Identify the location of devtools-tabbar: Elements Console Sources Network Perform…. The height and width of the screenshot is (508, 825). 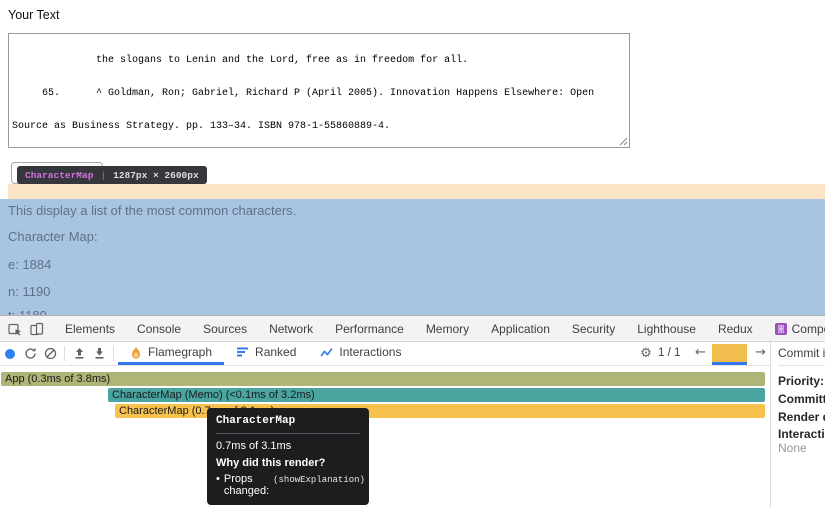
(412, 329).